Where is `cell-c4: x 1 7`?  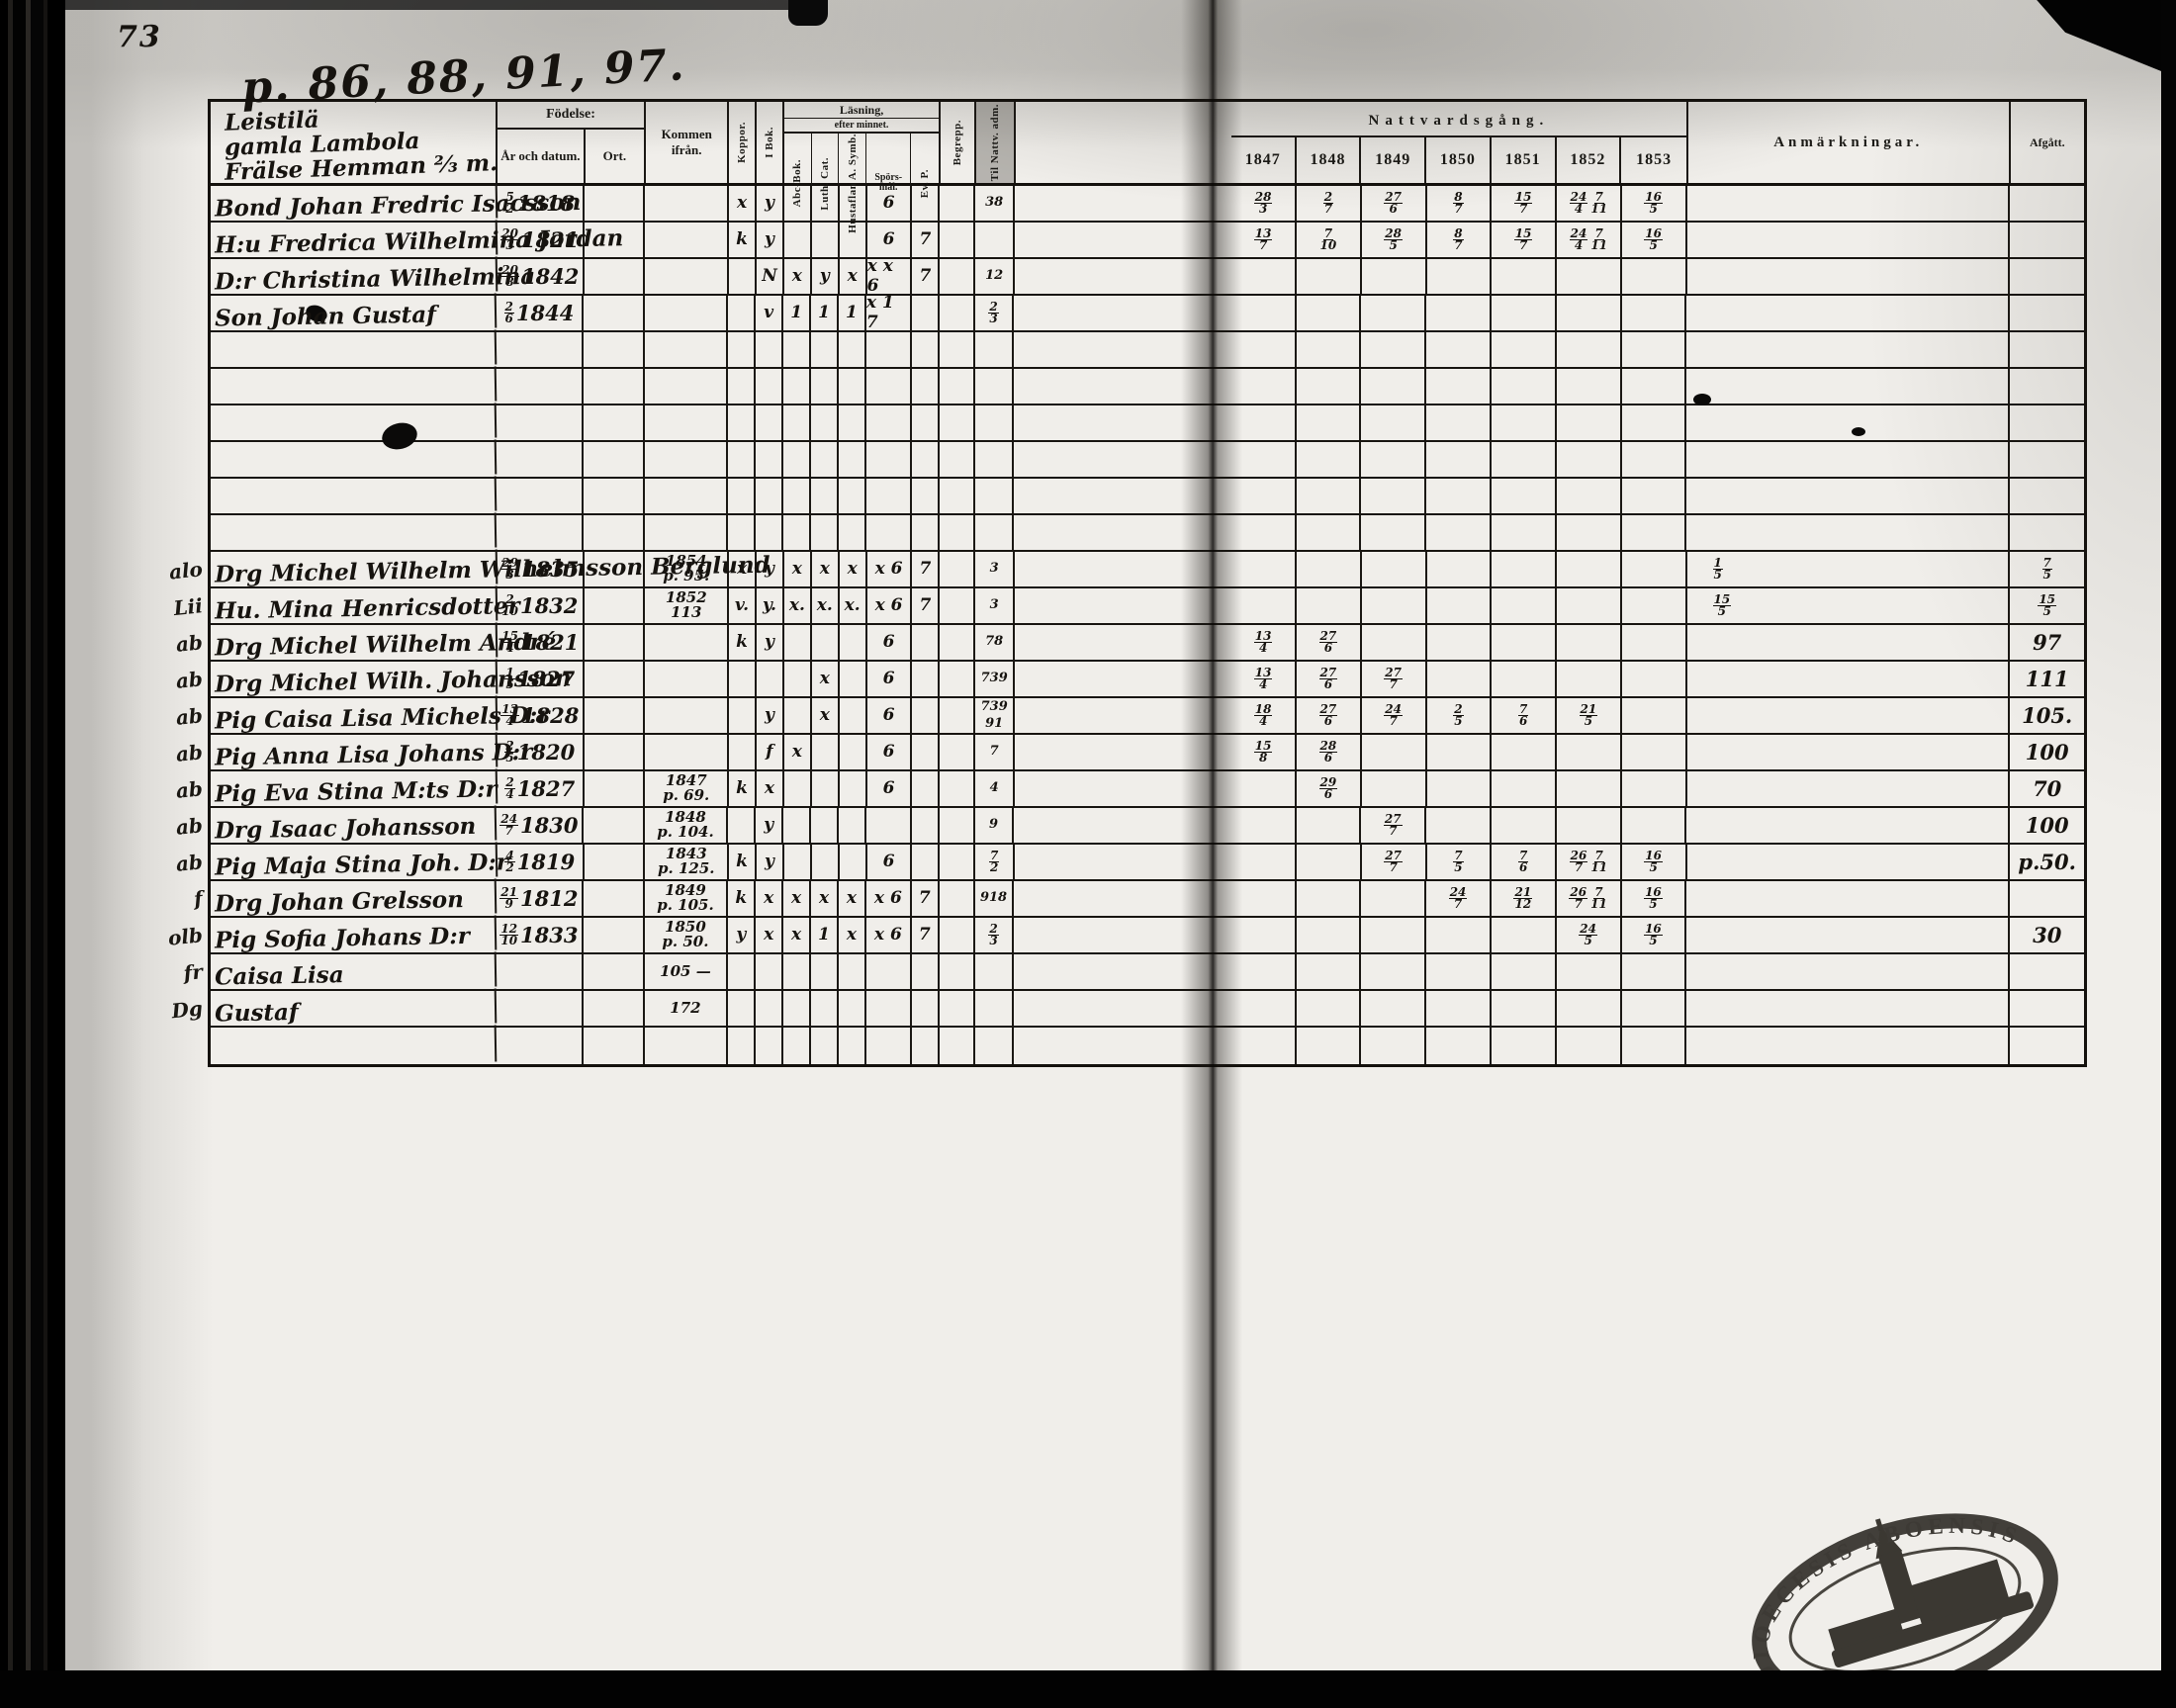 cell-c4: x 1 7 is located at coordinates (889, 313).